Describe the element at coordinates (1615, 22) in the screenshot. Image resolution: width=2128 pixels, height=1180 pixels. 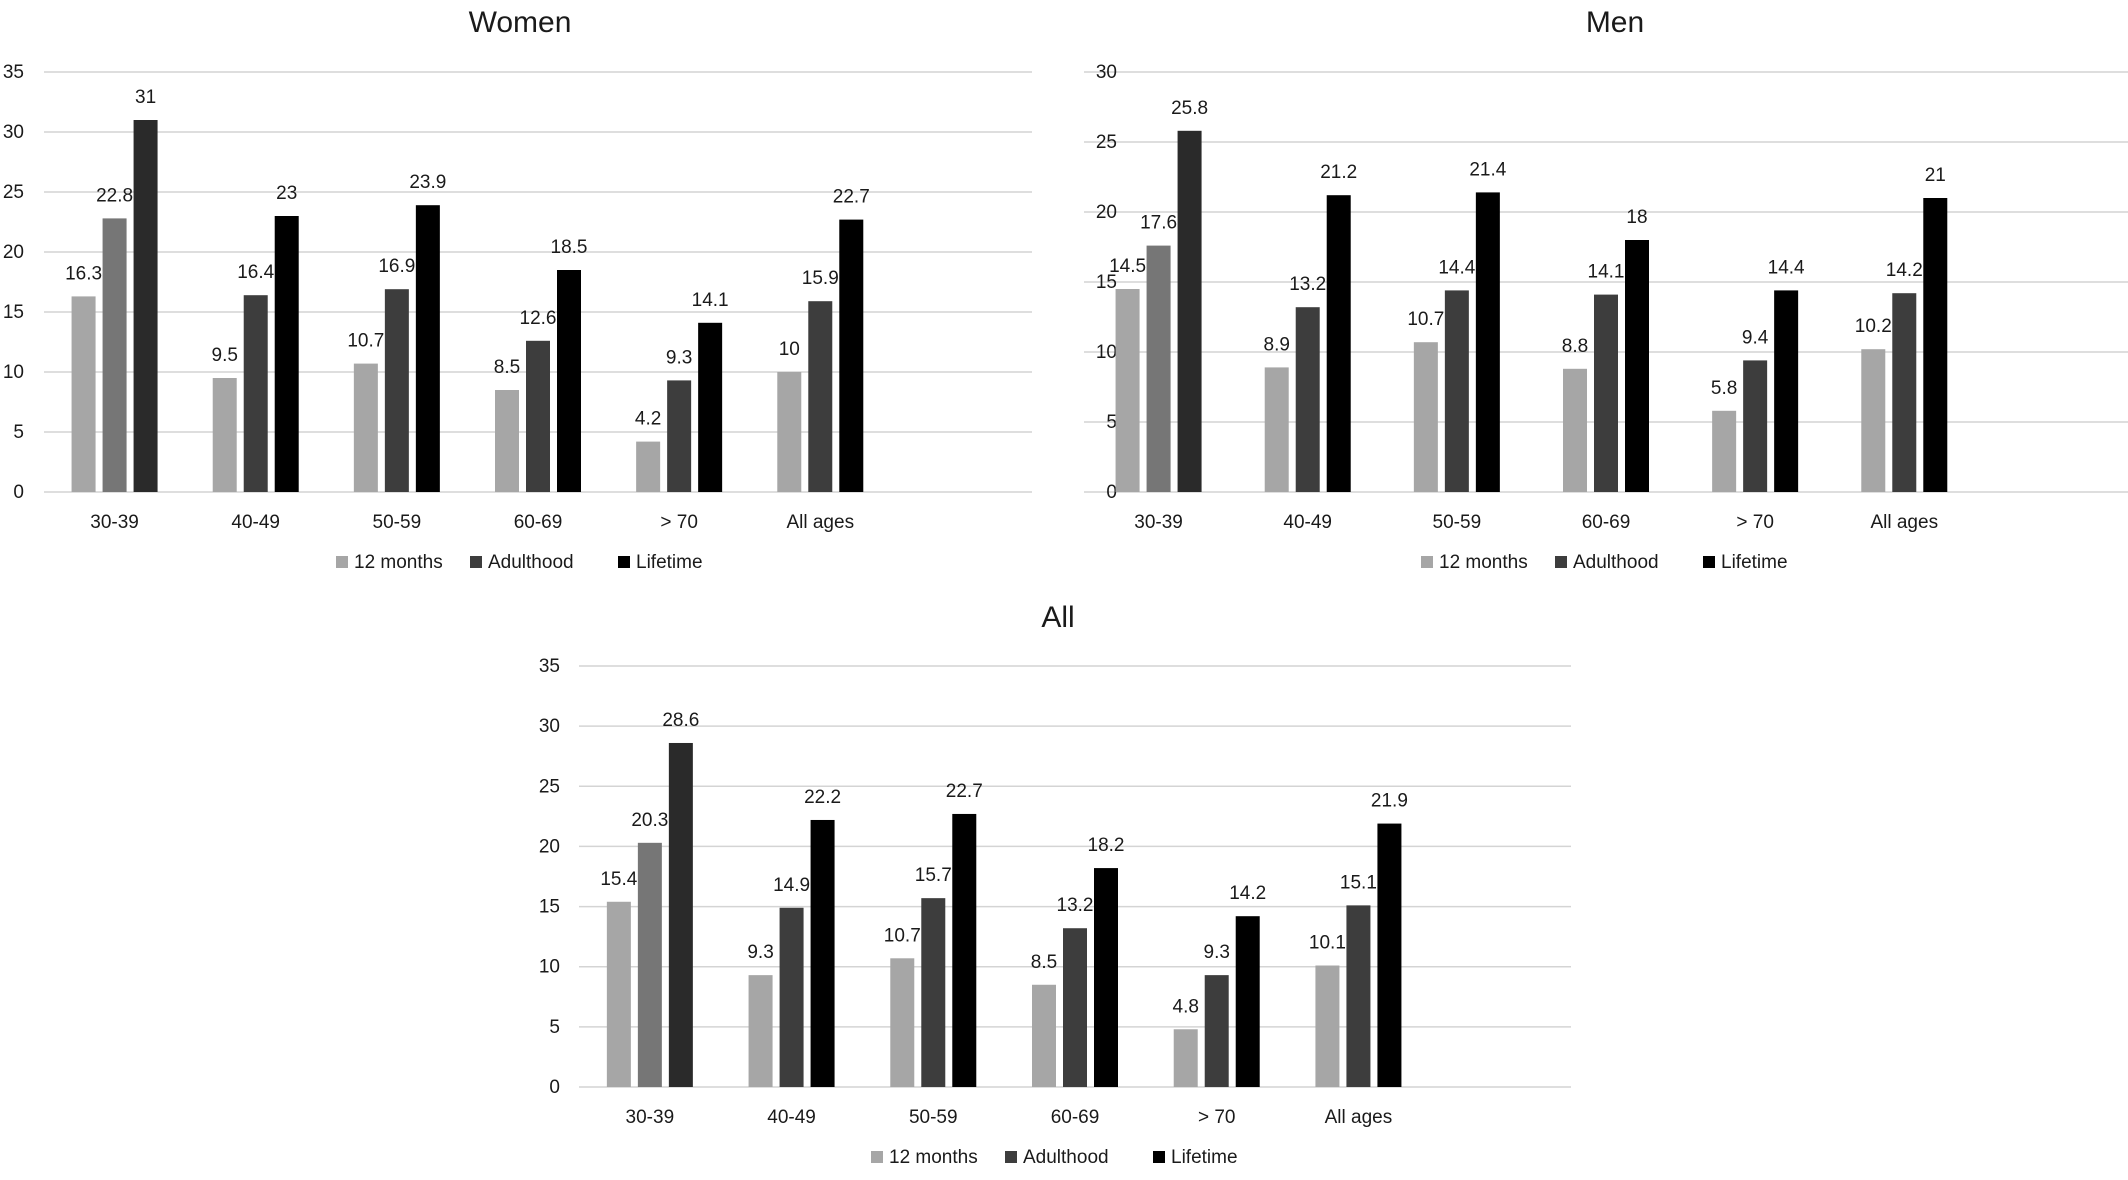
I see `chart-title: Men` at that location.